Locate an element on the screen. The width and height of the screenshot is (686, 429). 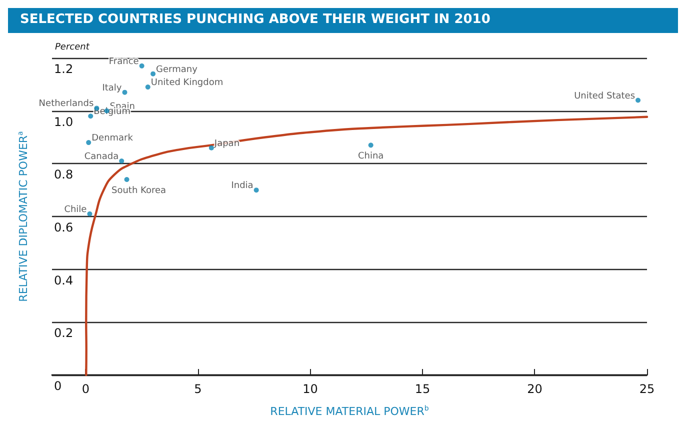
annotation: South Korea is located at coordinates (138, 191).